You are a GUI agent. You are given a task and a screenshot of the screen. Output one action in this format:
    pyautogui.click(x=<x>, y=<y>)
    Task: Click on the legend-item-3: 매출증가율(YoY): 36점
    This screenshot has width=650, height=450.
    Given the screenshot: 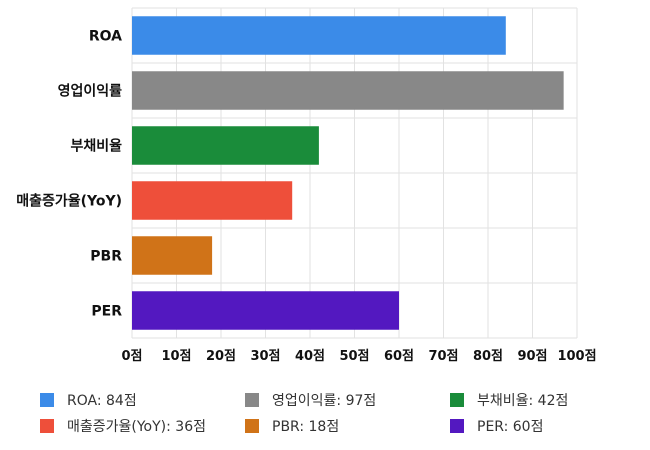 What is the action you would take?
    pyautogui.click(x=123, y=426)
    